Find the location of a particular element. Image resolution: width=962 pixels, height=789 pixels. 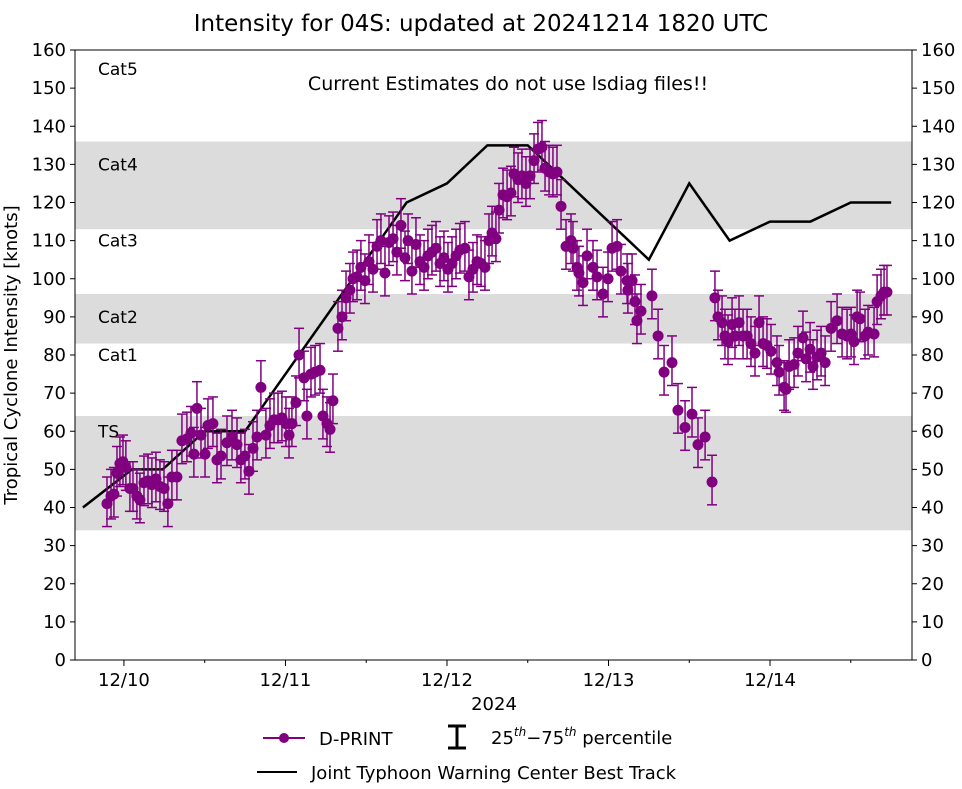

band-label-cat1: Cat1 is located at coordinates (118, 356).